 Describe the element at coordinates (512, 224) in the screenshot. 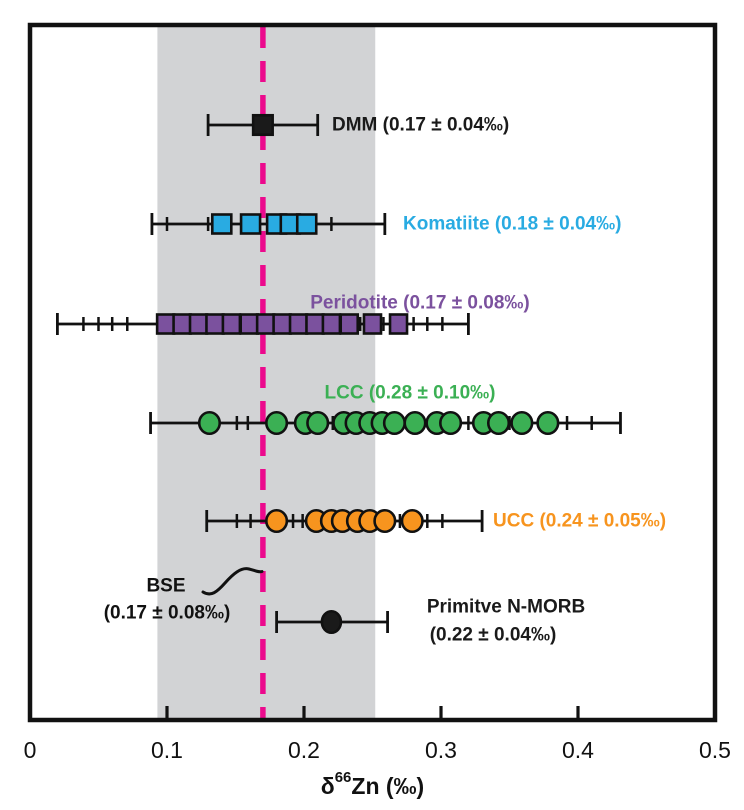

I see `series-label-komatiite: Komatiite (0.18 ± 0.04‰)` at that location.